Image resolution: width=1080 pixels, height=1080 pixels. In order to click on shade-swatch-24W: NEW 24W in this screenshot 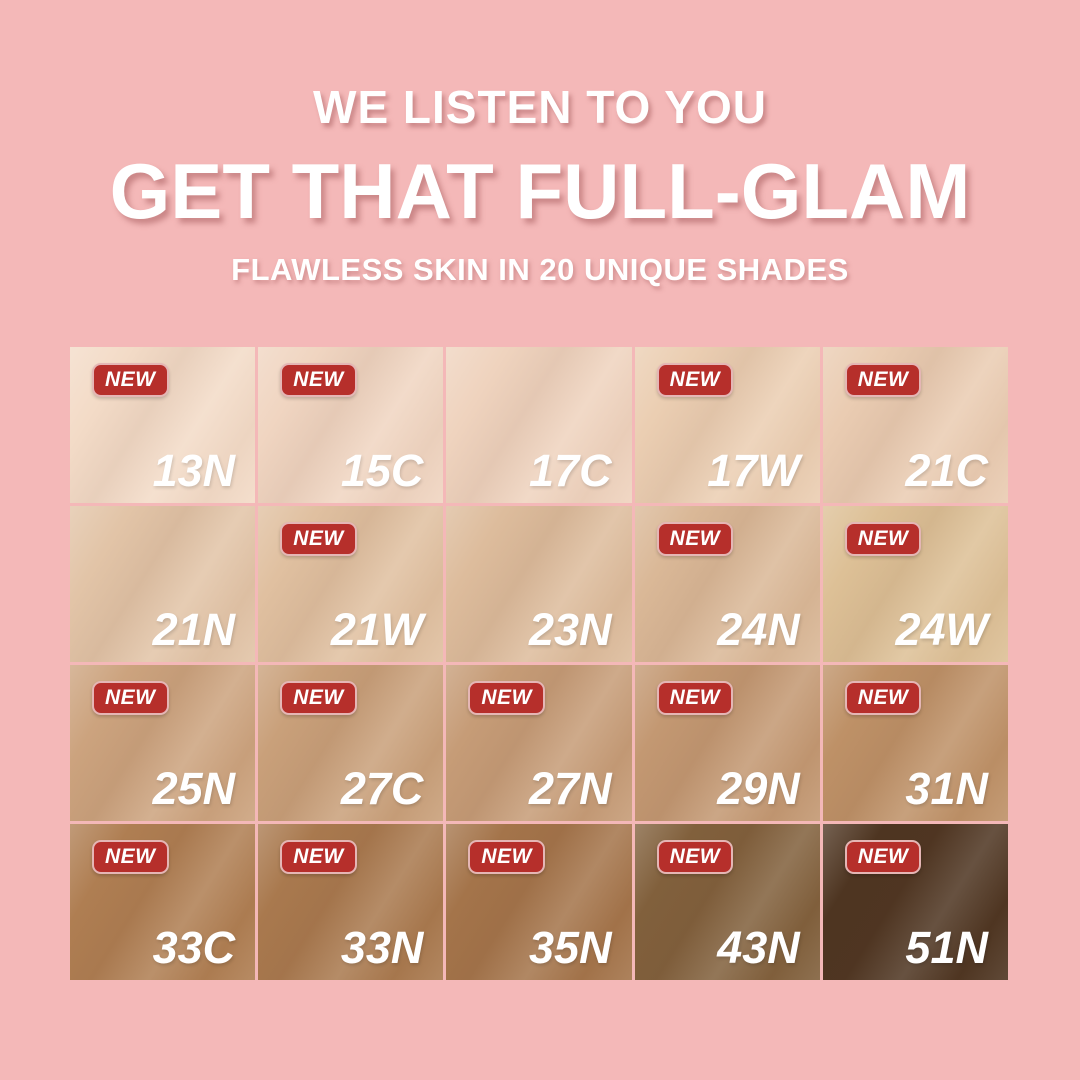, I will do `click(915, 584)`.